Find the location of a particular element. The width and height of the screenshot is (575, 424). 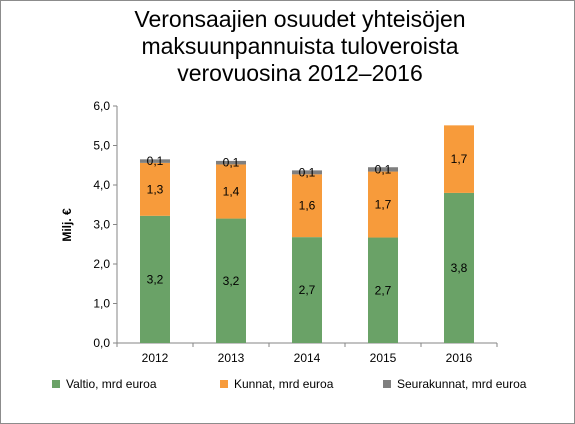

legend-swatch-seurakunnat is located at coordinates (387, 384).